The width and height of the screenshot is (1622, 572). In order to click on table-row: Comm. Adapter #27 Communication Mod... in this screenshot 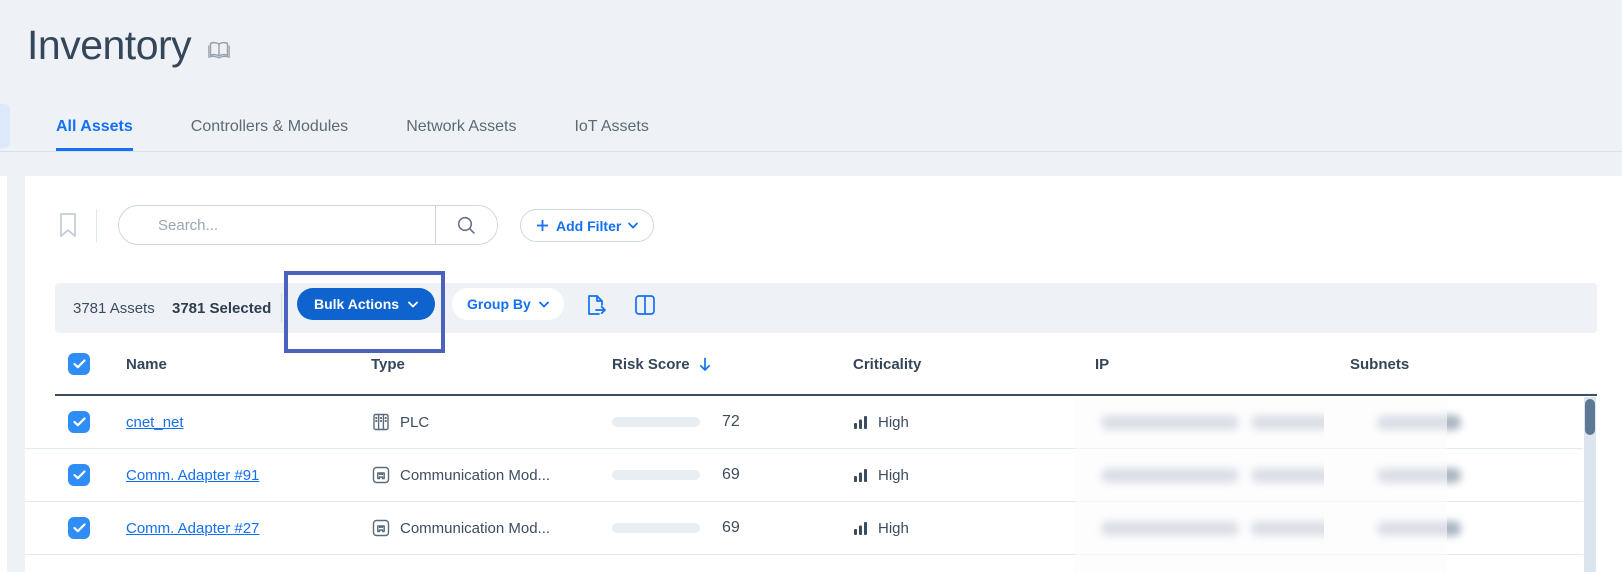, I will do `click(804, 528)`.